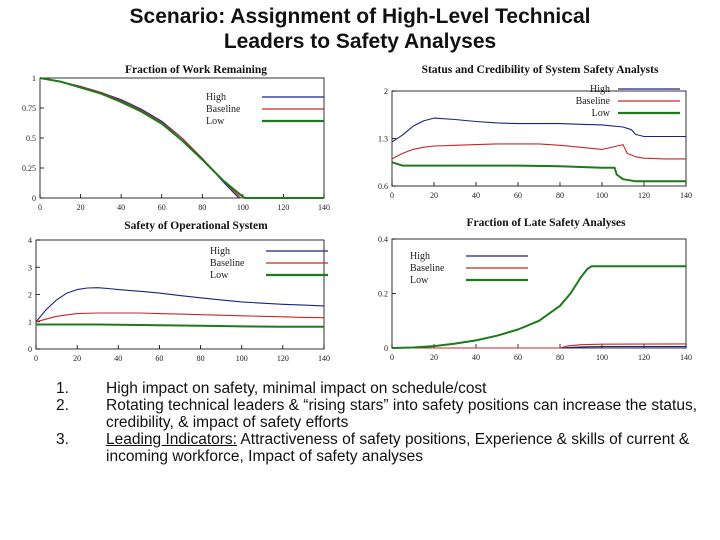 This screenshot has width=720, height=540. Describe the element at coordinates (31, 138) in the screenshot. I see `y-tick-label: 0.5` at that location.